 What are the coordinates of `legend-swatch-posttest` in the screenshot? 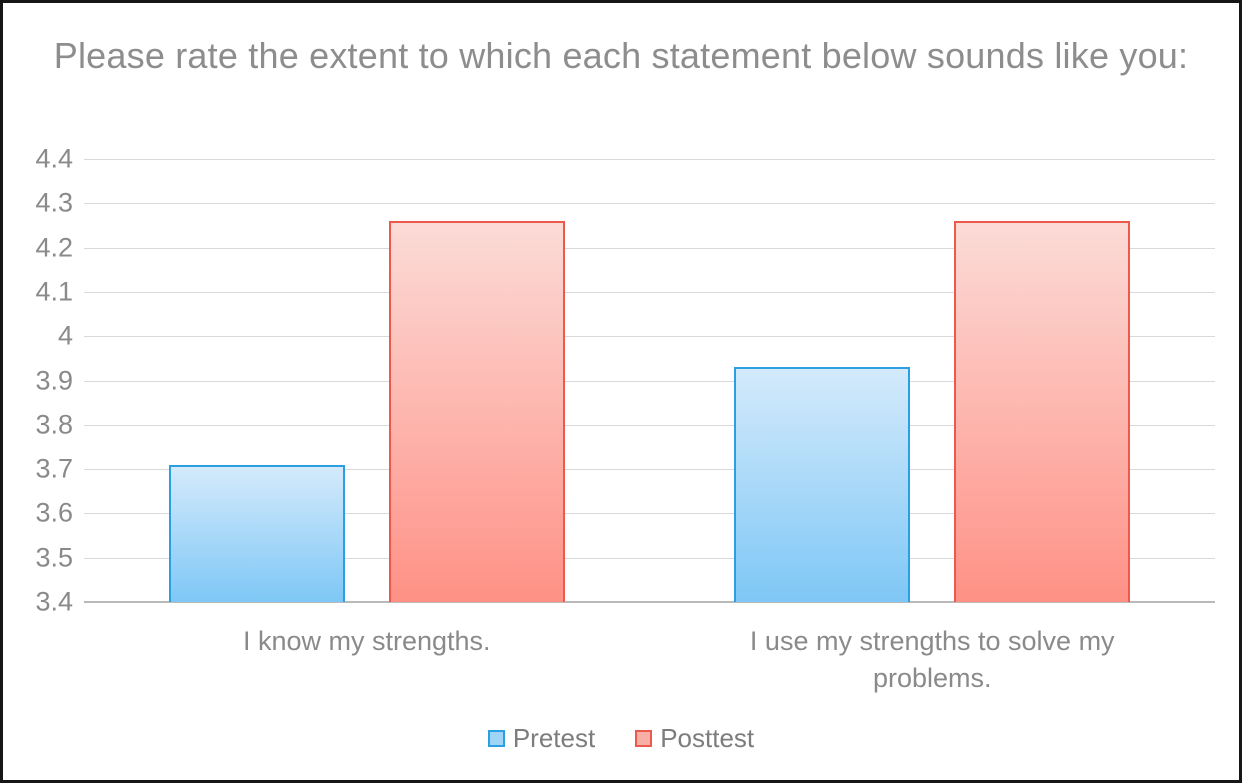 It's located at (644, 738).